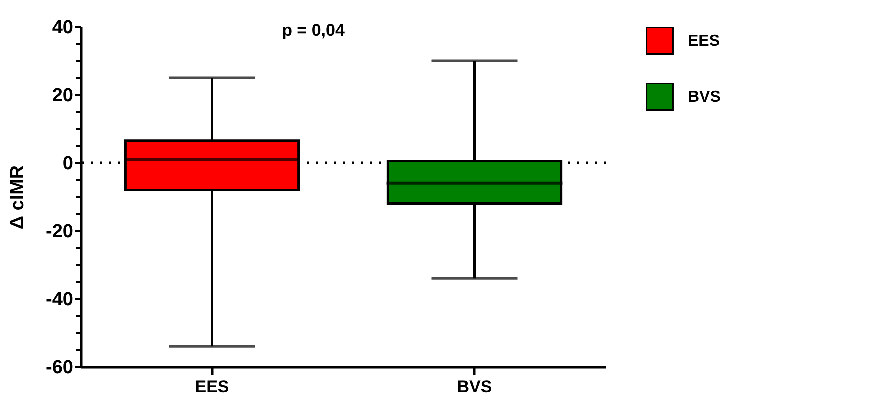 The height and width of the screenshot is (408, 893). I want to click on y-tick-label: -40, so click(60, 300).